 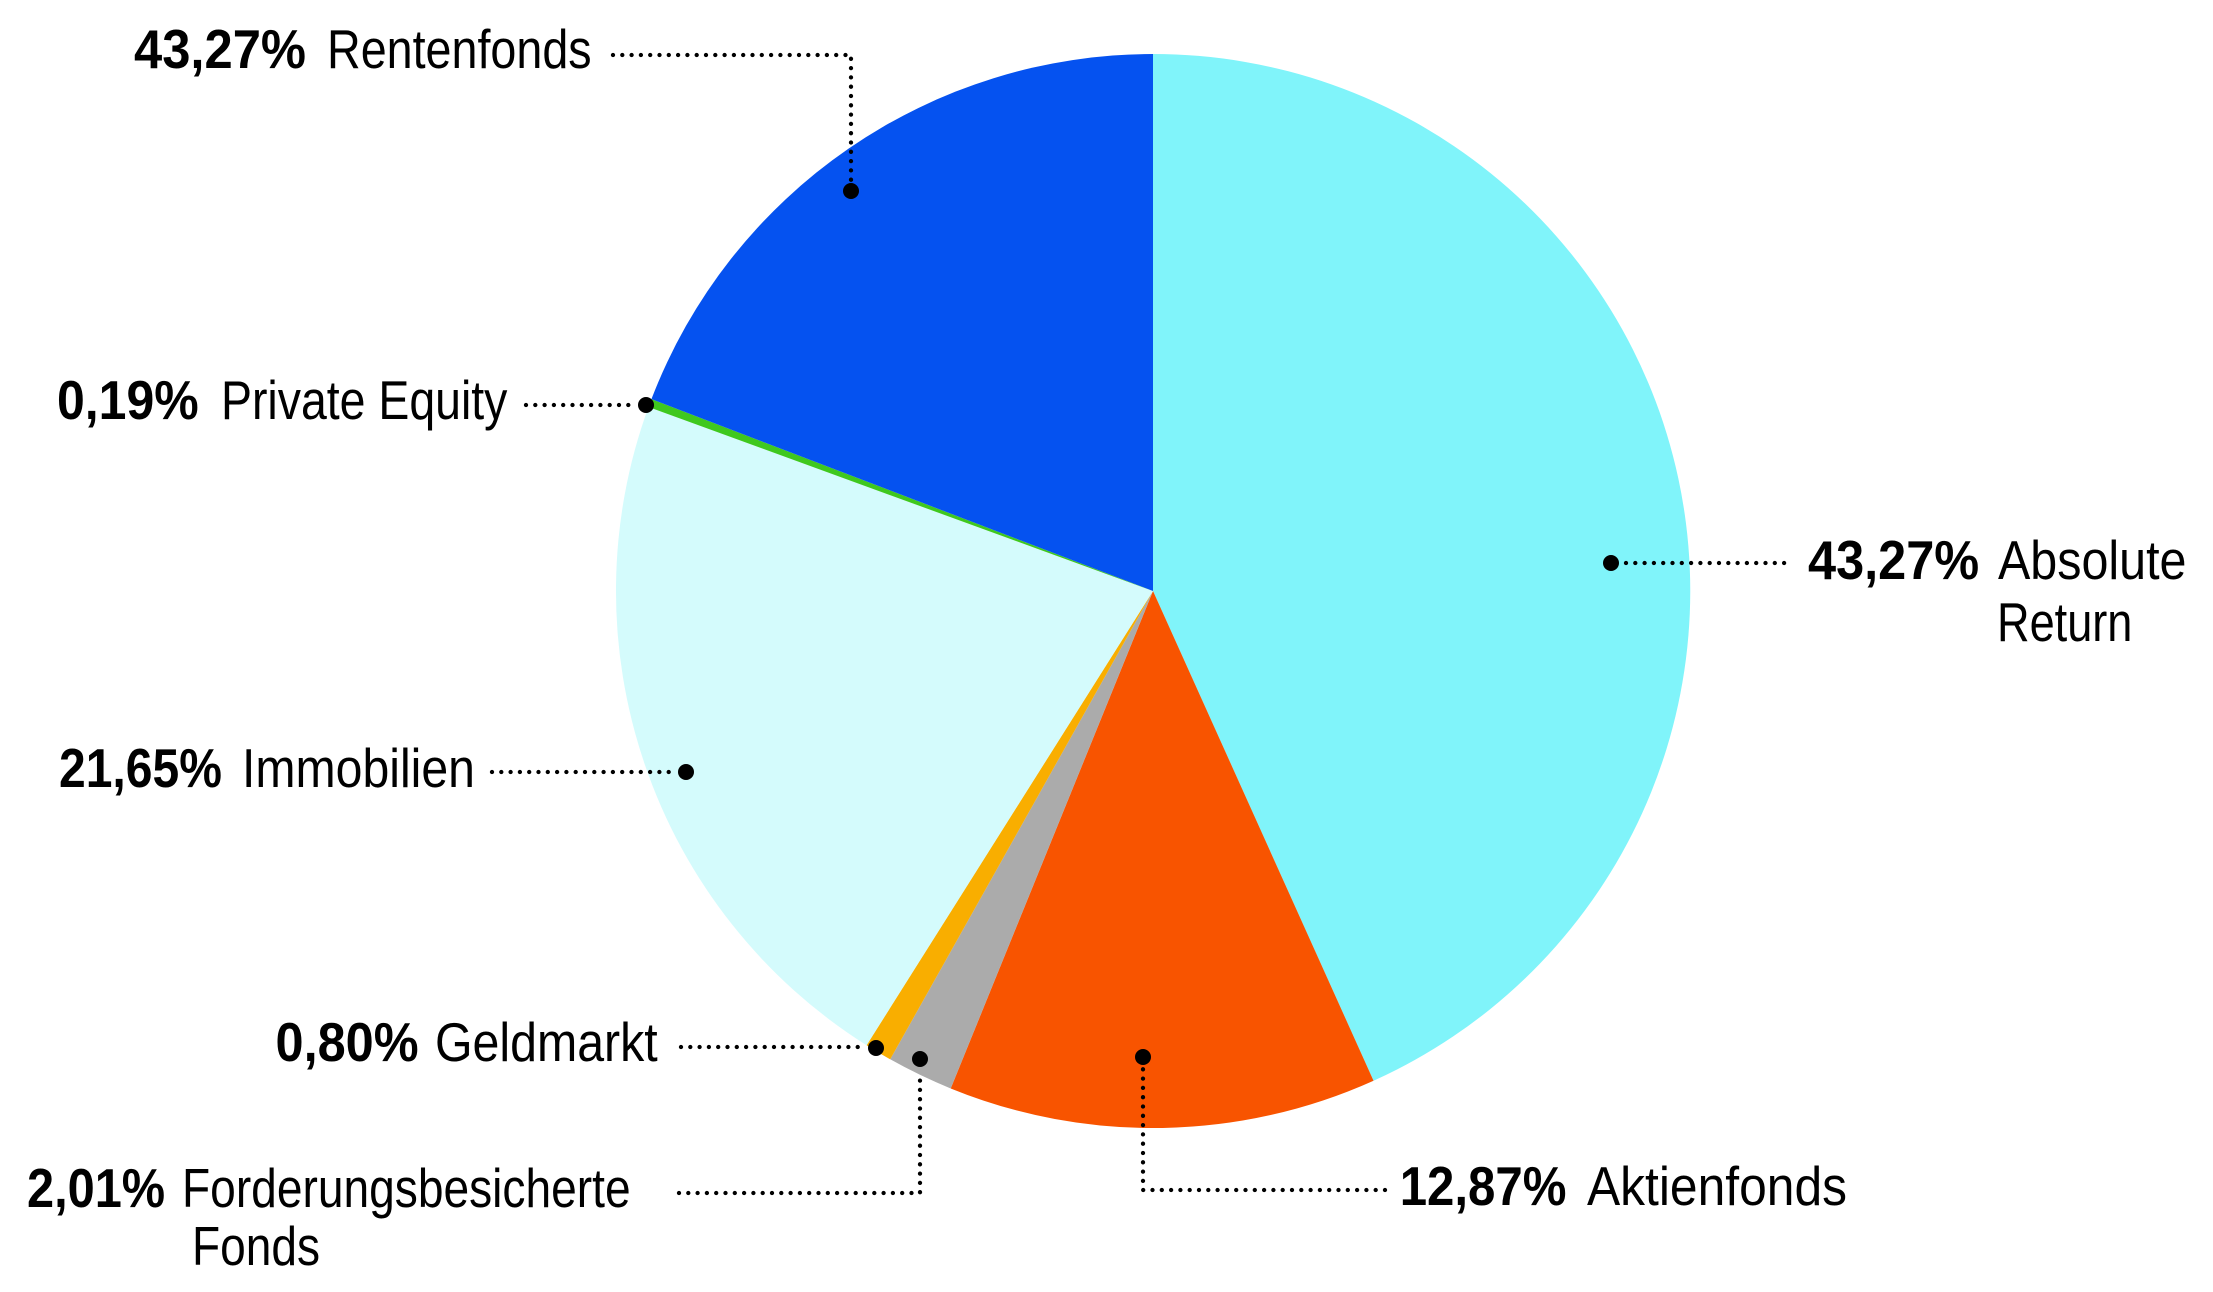 What do you see at coordinates (256, 1246) in the screenshot?
I see `svg-text: Fonds` at bounding box center [256, 1246].